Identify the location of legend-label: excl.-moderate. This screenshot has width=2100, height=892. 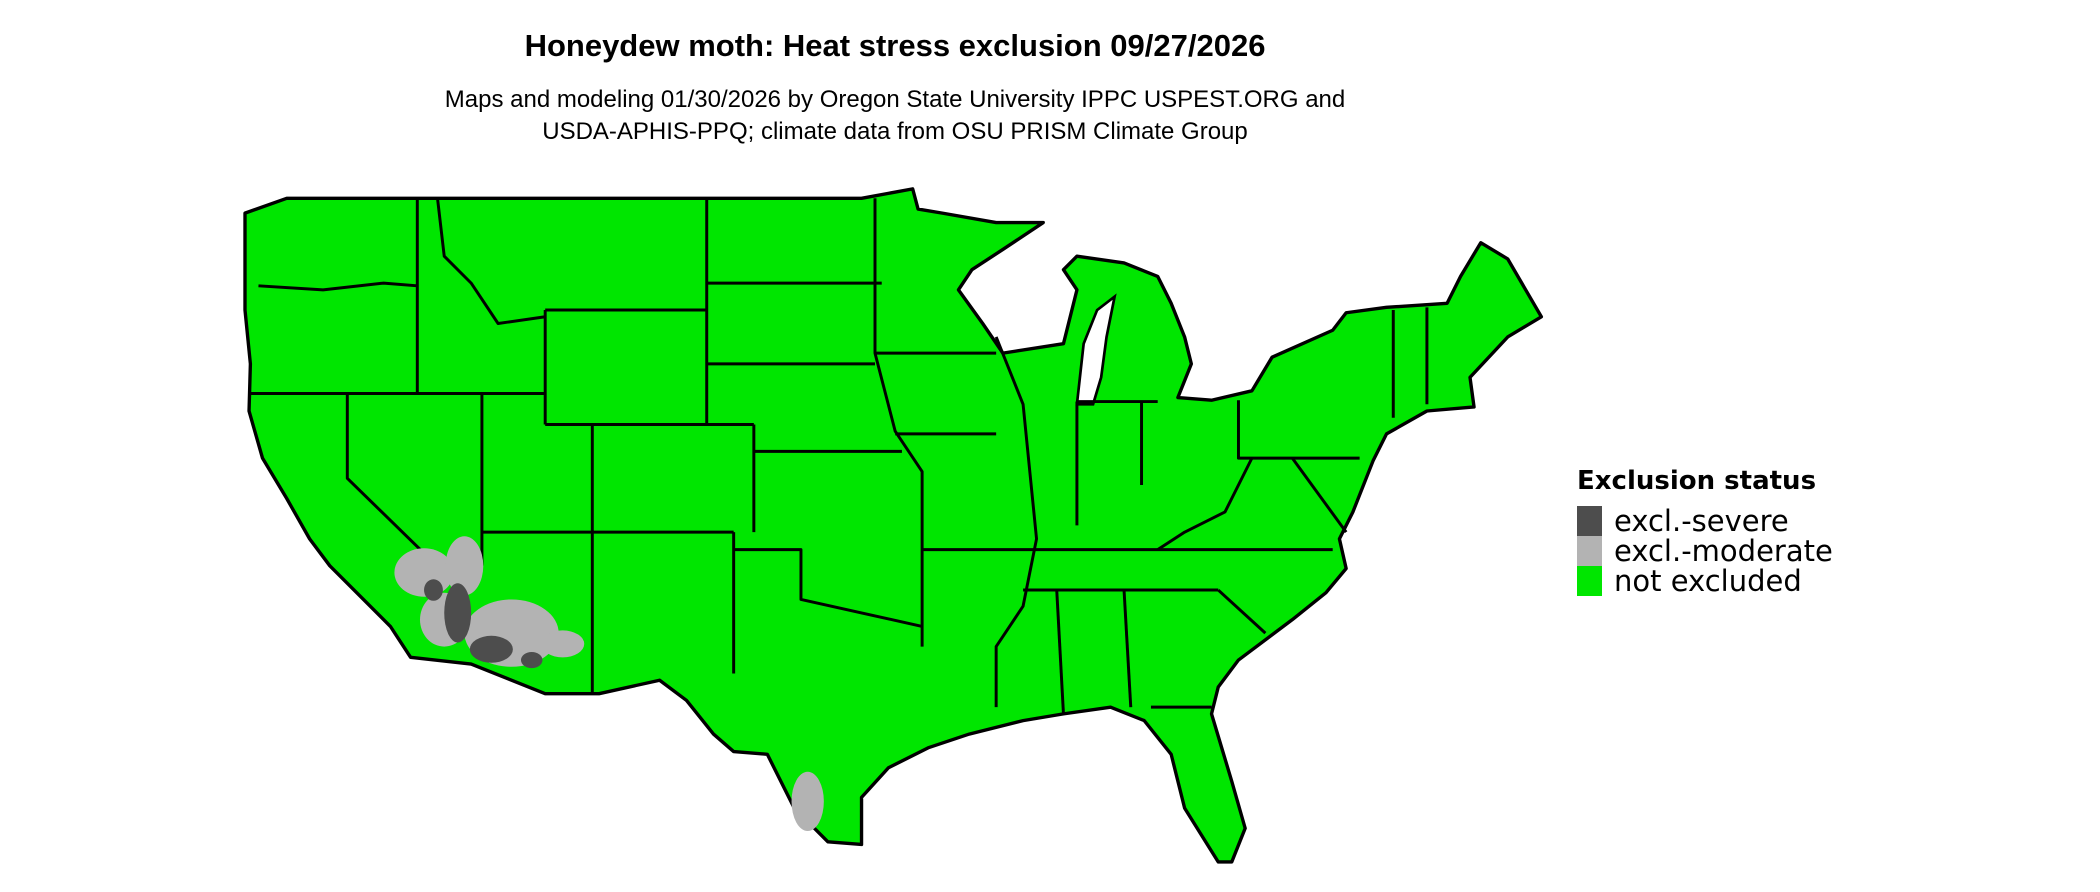
(1723, 551).